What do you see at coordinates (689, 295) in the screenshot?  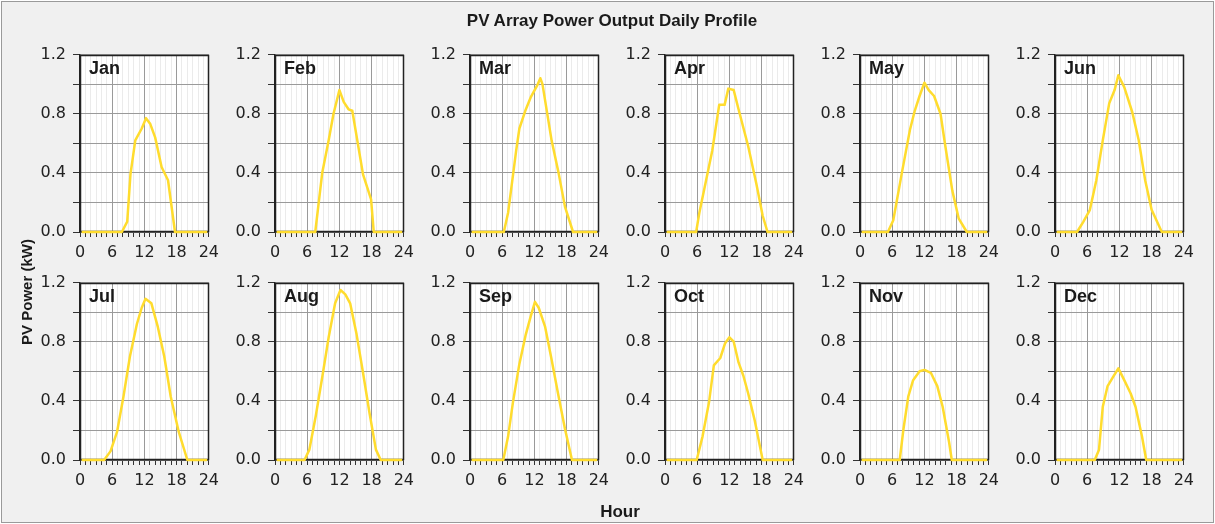 I see `chart-title: Oct` at bounding box center [689, 295].